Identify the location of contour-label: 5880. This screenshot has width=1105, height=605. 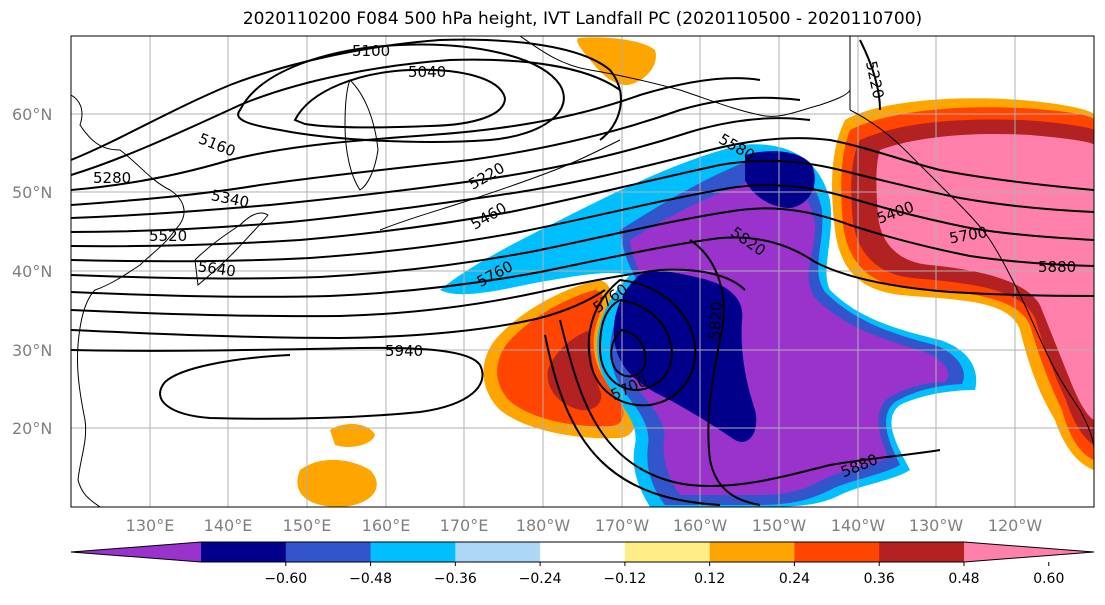
(1057, 267).